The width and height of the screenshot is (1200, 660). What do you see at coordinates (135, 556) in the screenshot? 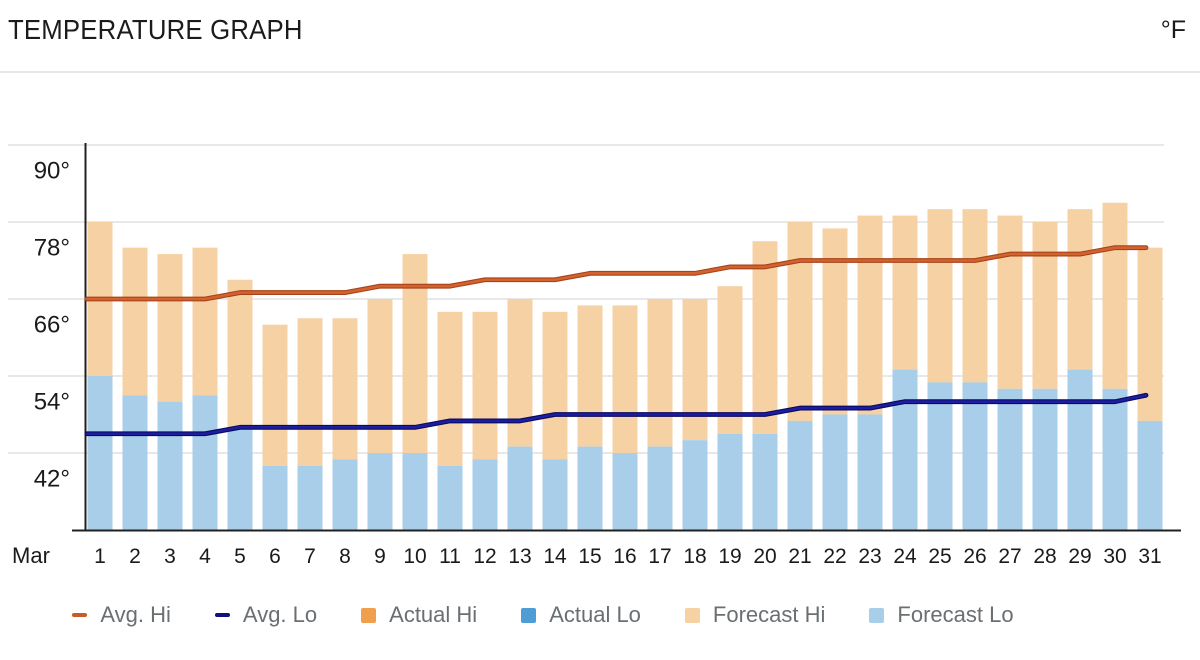
I see `x-tick-label-2: 2` at bounding box center [135, 556].